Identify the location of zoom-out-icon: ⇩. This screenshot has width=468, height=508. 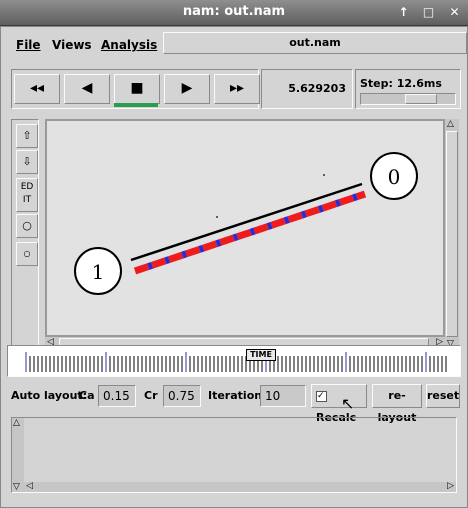
(27, 162).